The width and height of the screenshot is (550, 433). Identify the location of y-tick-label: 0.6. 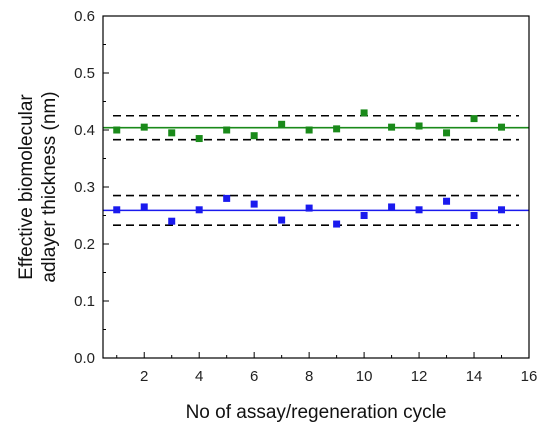
(84, 16).